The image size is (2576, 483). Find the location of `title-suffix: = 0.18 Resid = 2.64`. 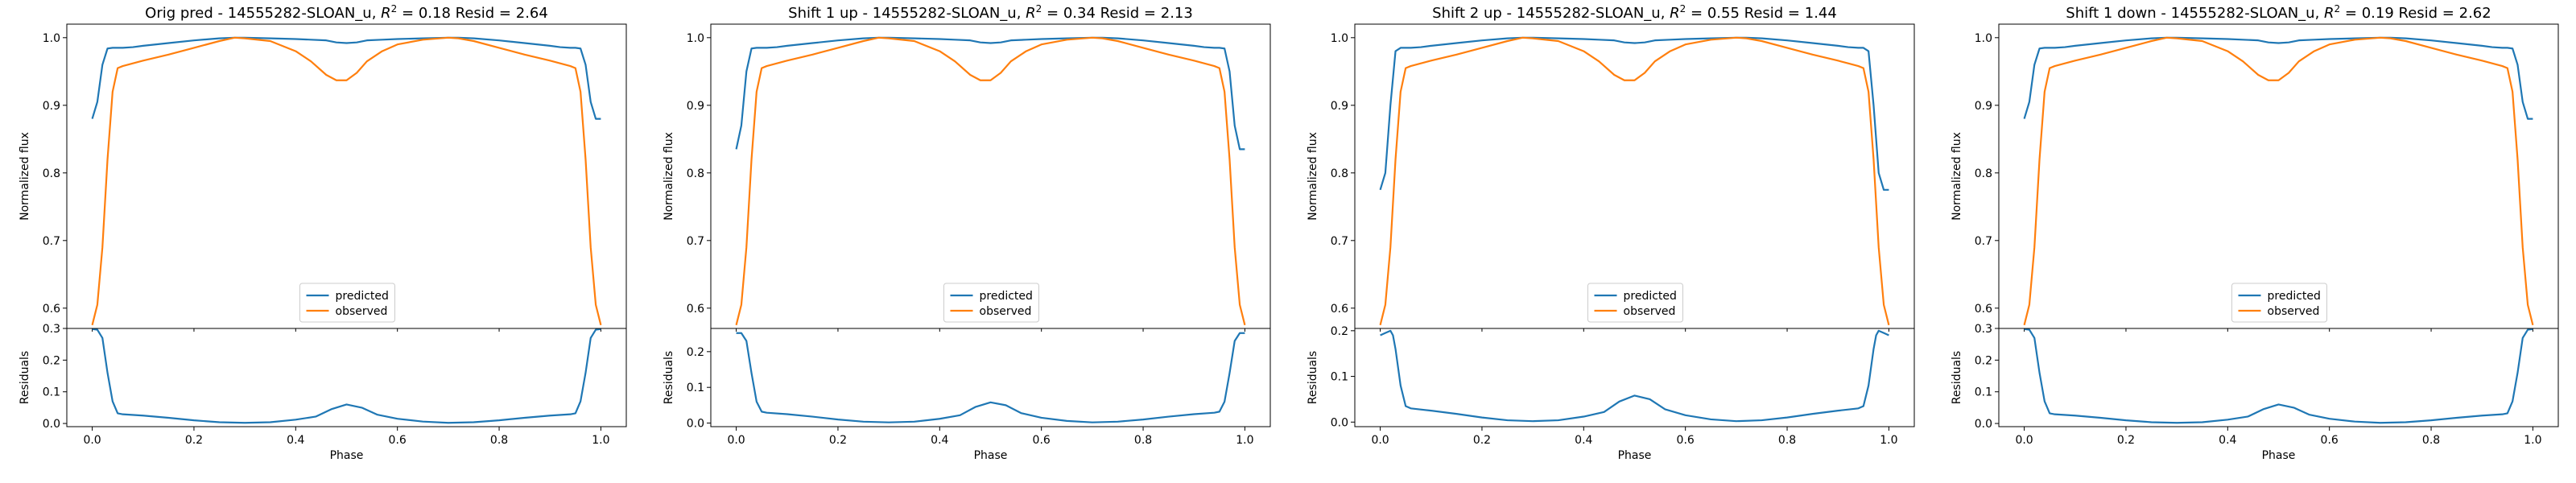

title-suffix: = 0.18 Resid = 2.64 is located at coordinates (472, 13).